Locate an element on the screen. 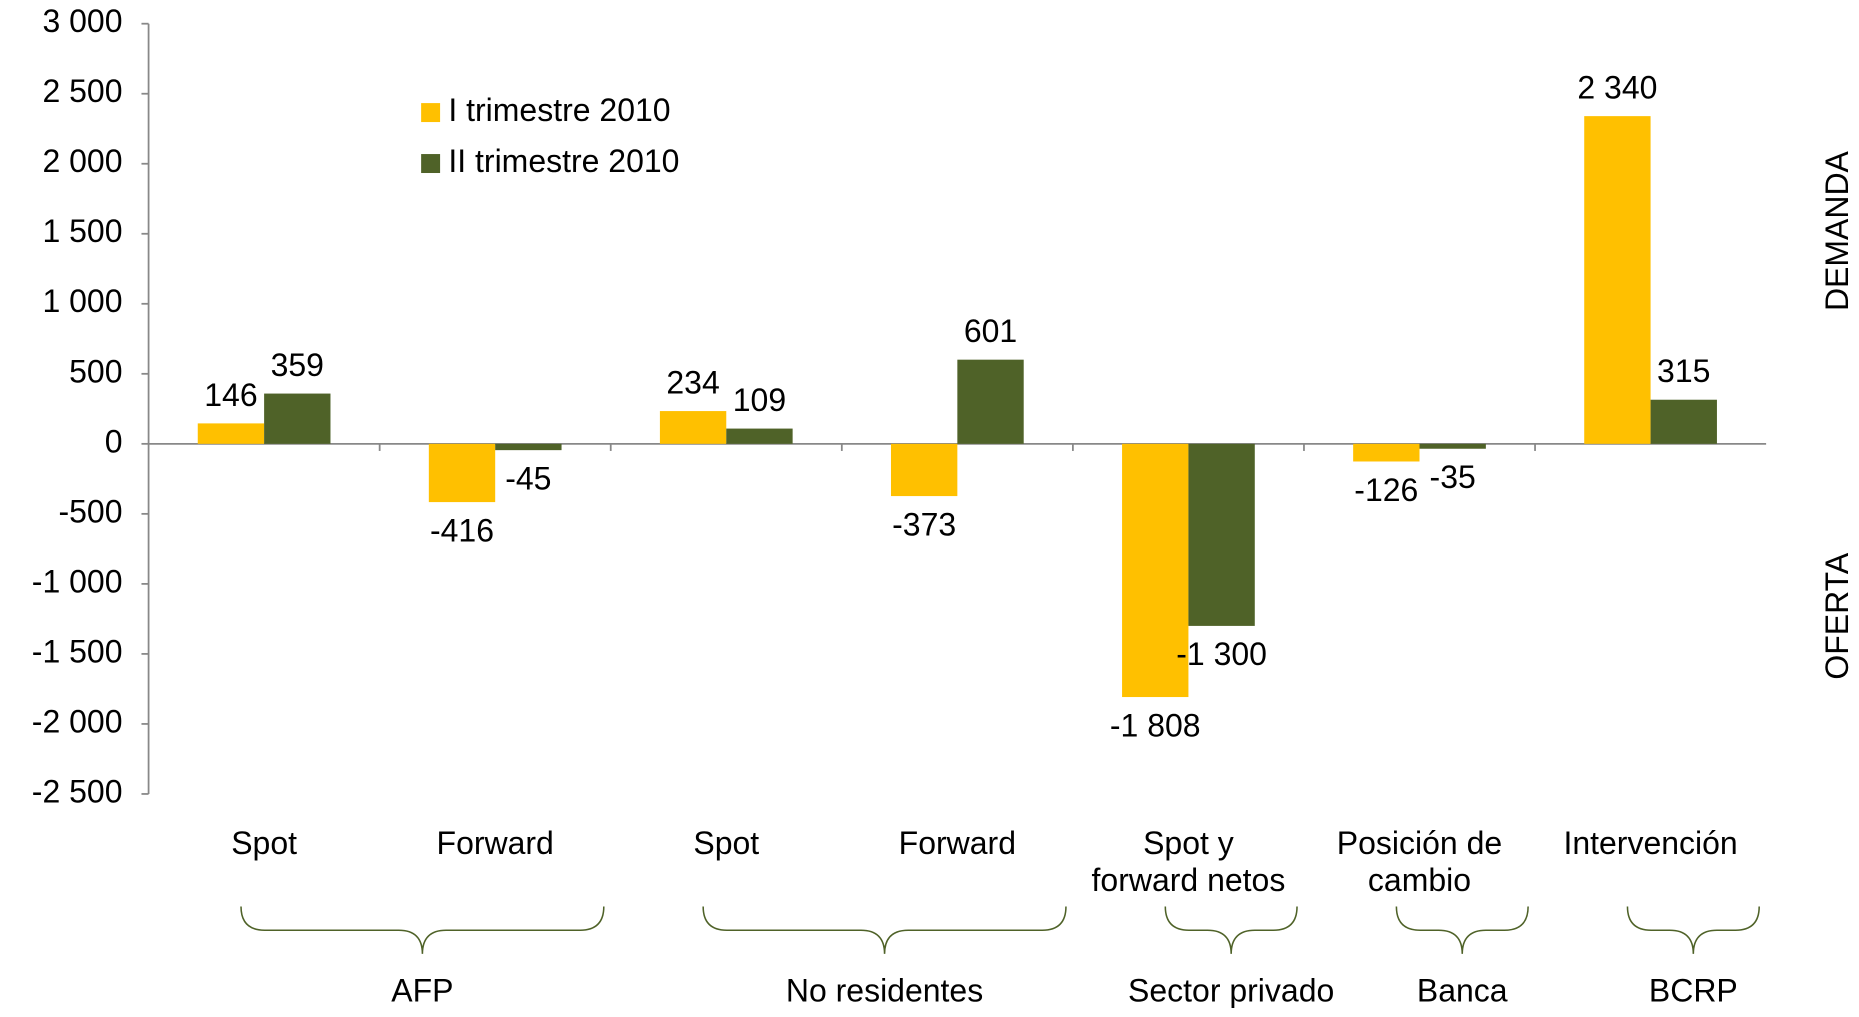 The width and height of the screenshot is (1859, 1017). y-tick-label: -2 000 is located at coordinates (77, 721).